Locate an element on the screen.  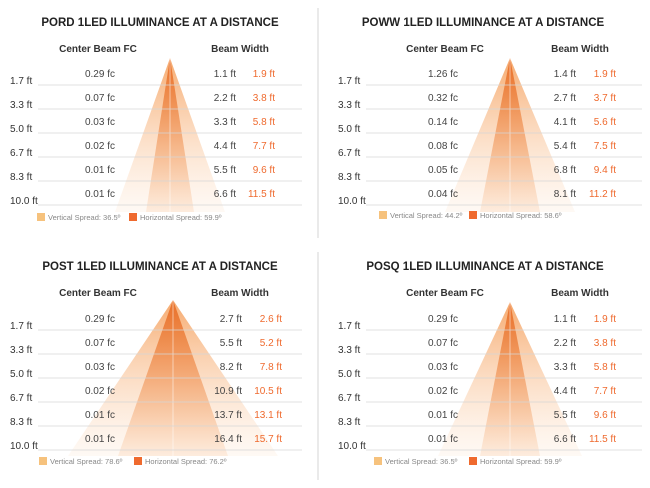
beam-width-horizontal-value: 5.2 ft is located at coordinates (271, 343).